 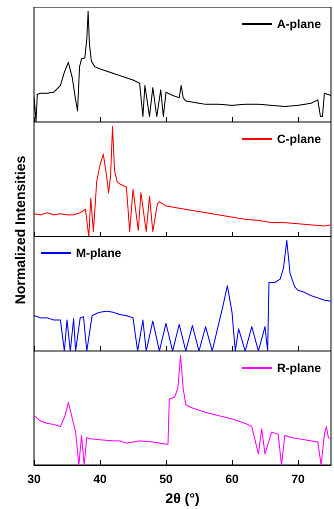 What do you see at coordinates (100, 479) in the screenshot?
I see `x-tick-label: 40` at bounding box center [100, 479].